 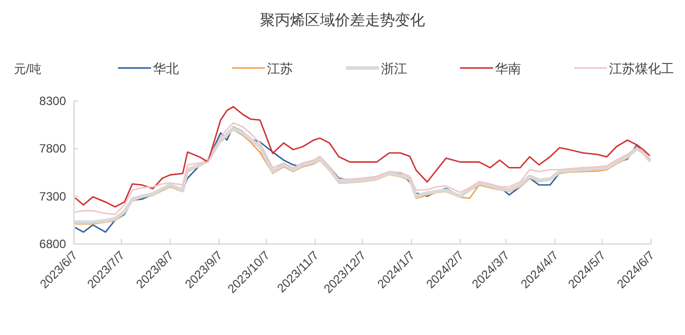 I want to click on legend-label: 华北, so click(x=166, y=68).